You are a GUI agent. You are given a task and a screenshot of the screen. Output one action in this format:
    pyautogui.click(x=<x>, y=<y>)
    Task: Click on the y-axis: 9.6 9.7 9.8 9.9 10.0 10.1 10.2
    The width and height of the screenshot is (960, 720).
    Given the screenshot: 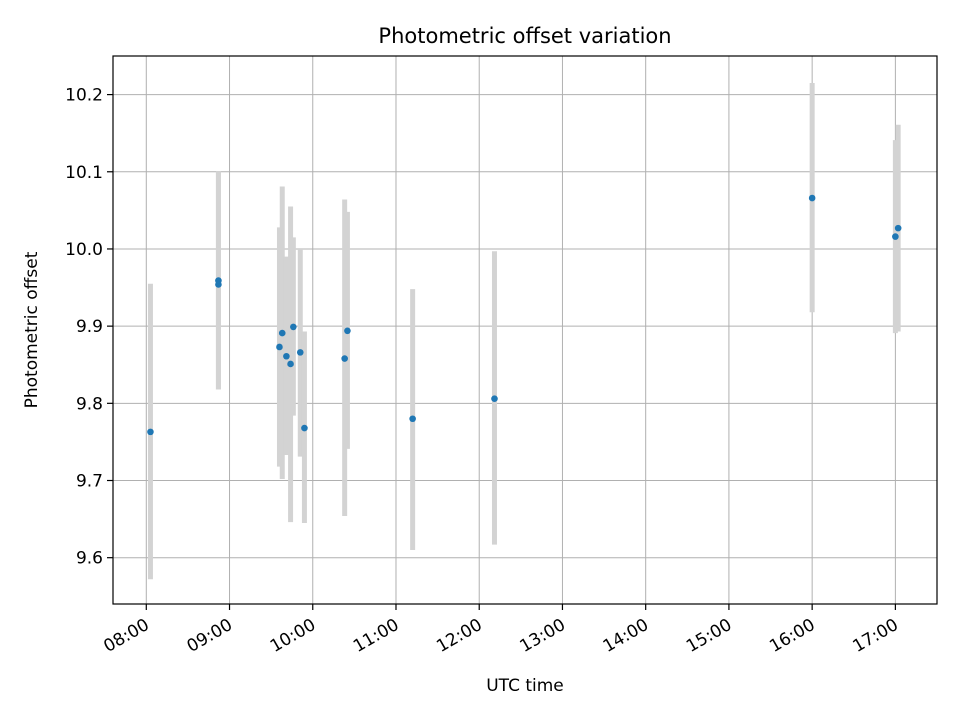 What is the action you would take?
    pyautogui.click(x=89, y=327)
    